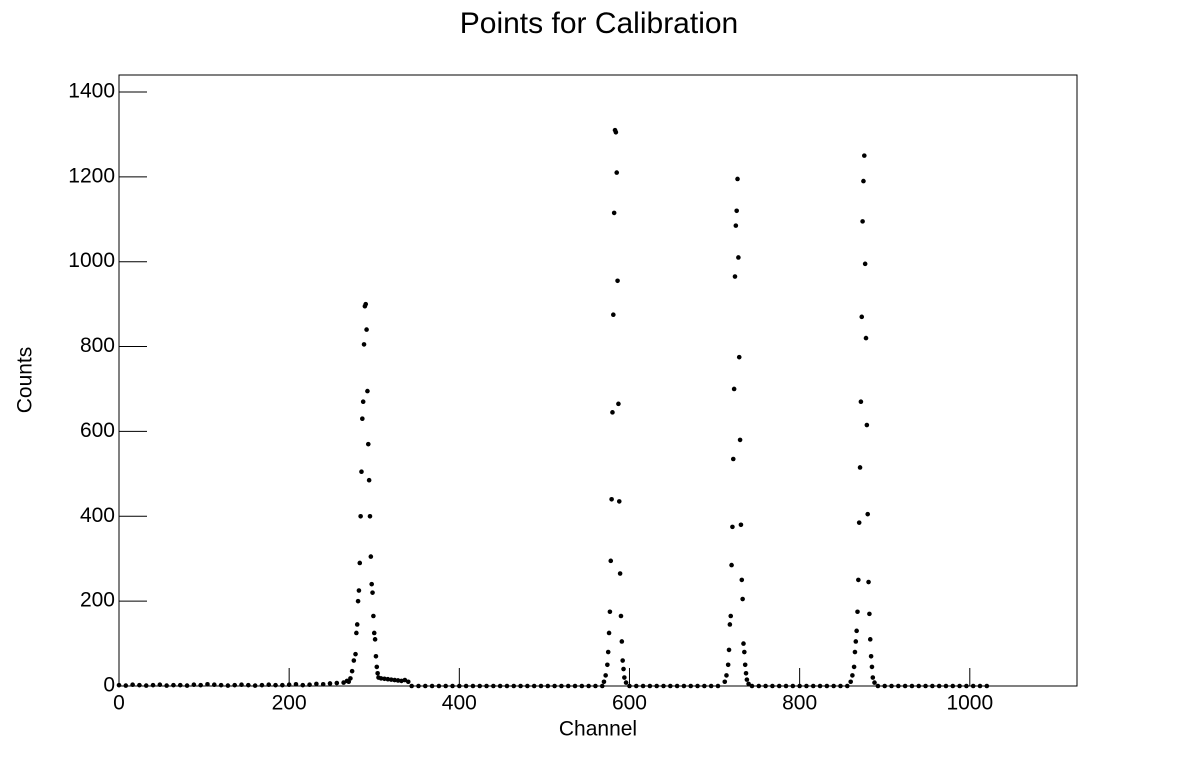  What do you see at coordinates (97, 345) in the screenshot?
I see `y-tick-label: 800` at bounding box center [97, 345].